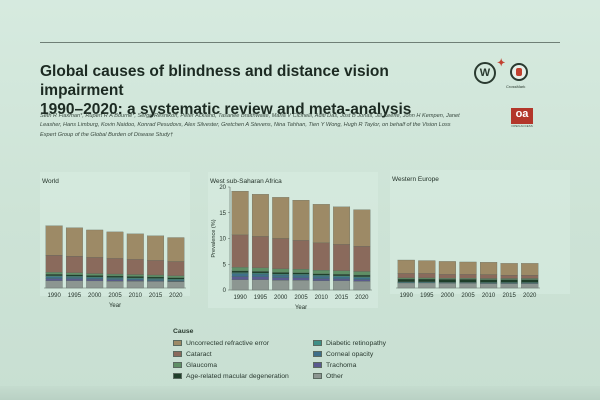 The height and width of the screenshot is (400, 600). I want to click on chart-title: West sub-Saharan Africa, so click(246, 181).